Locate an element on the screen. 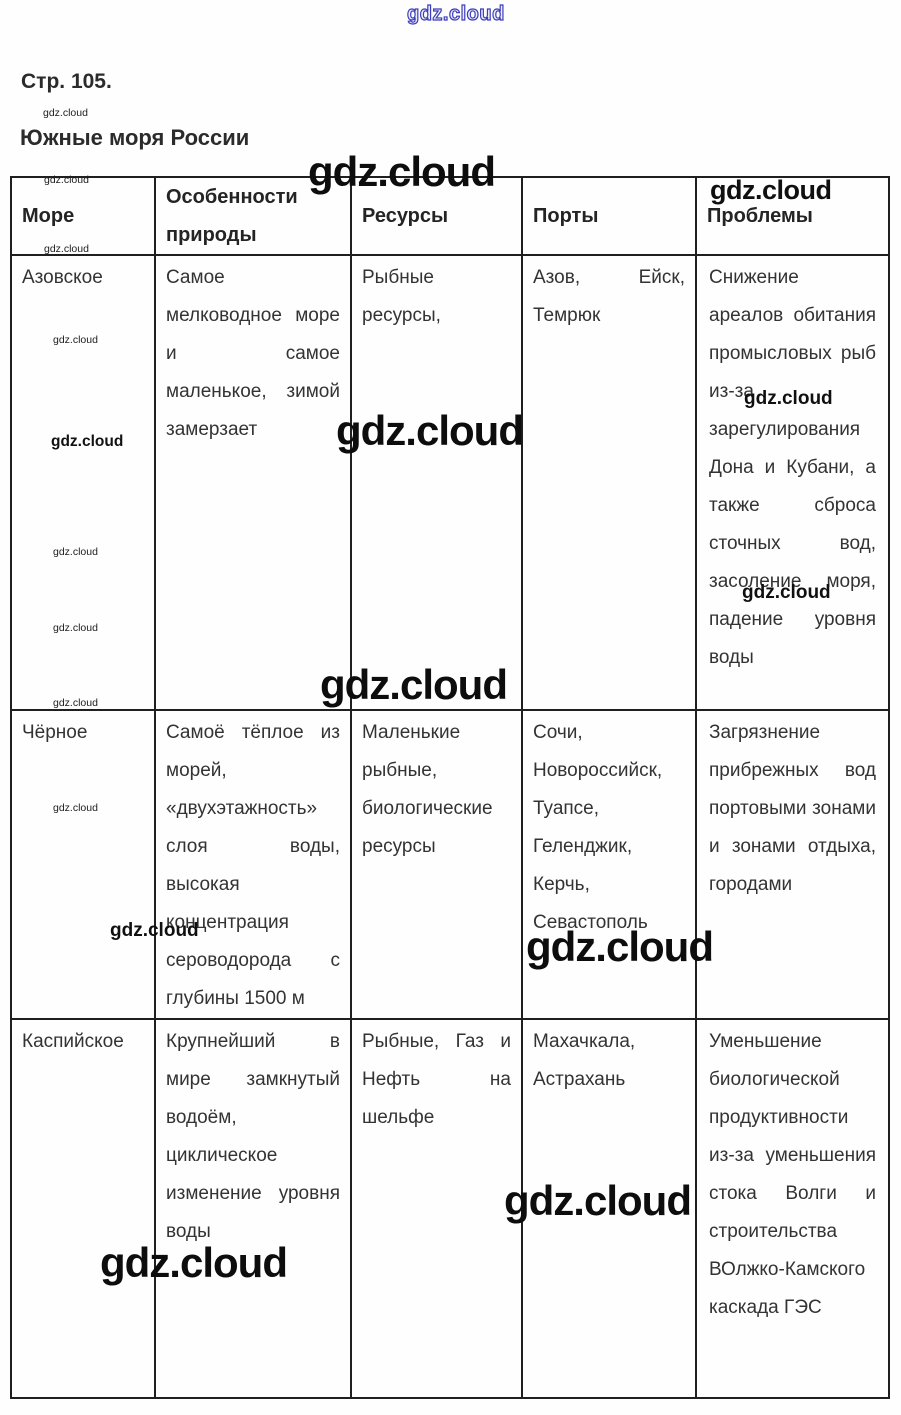 This screenshot has width=901, height=1415. cell-ports: Махачкала, Астрахань is located at coordinates (609, 1208).